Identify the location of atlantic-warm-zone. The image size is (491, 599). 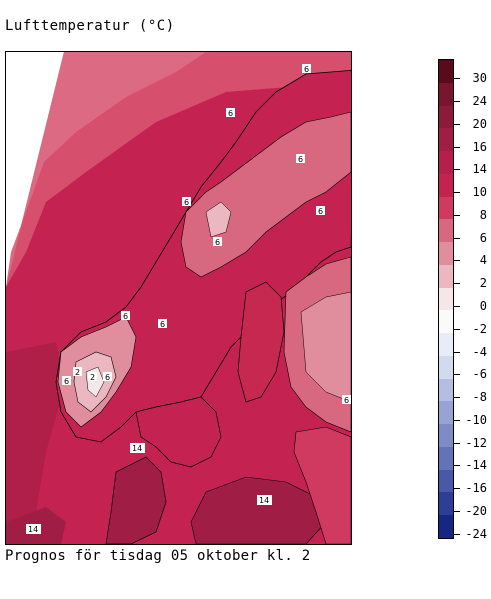
(36, 443).